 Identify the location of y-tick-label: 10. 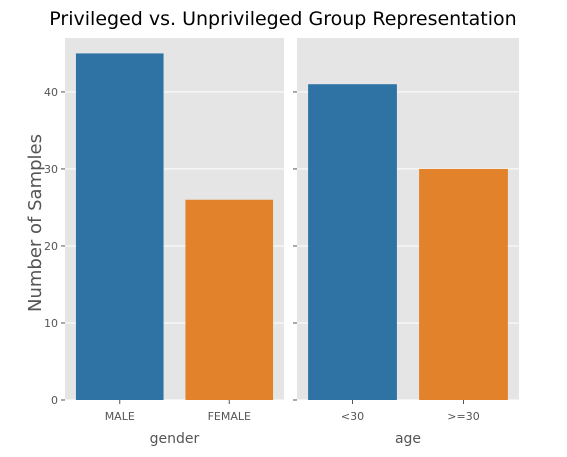
(51, 323).